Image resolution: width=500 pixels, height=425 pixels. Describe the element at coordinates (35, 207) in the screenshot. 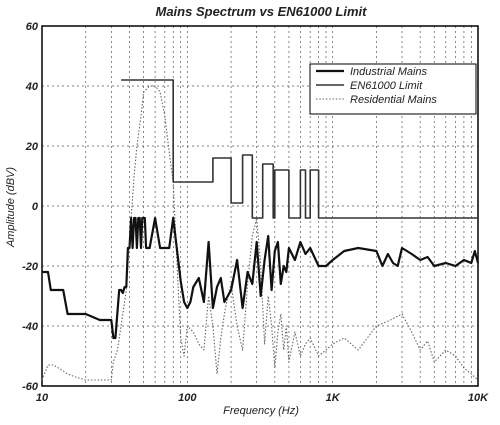

I see `y-tick-label: 0` at that location.